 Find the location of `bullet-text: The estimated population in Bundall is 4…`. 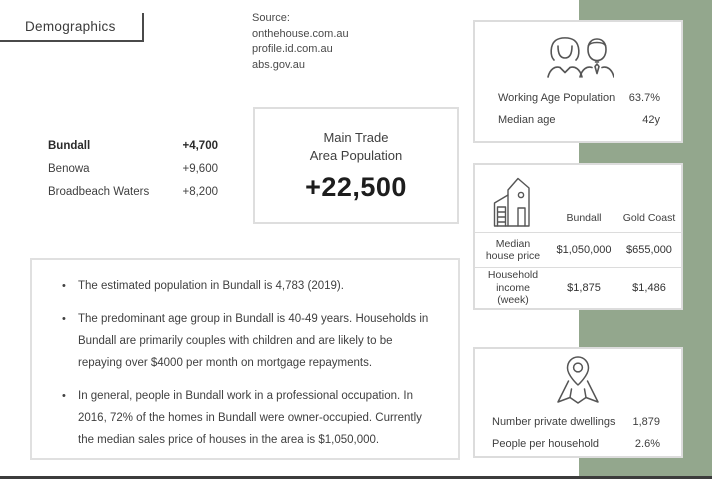

bullet-text: The estimated population in Bundall is 4… is located at coordinates (211, 286).